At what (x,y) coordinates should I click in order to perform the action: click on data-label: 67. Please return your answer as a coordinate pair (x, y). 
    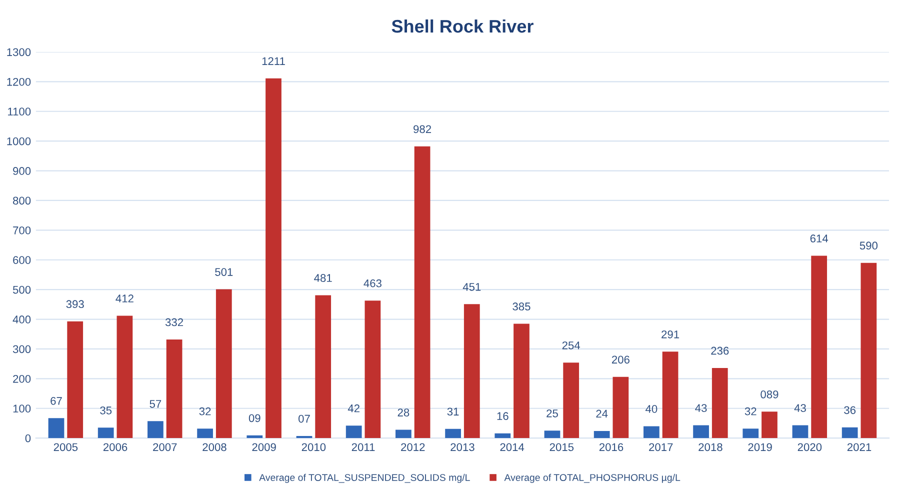
    Looking at the image, I should click on (56, 401).